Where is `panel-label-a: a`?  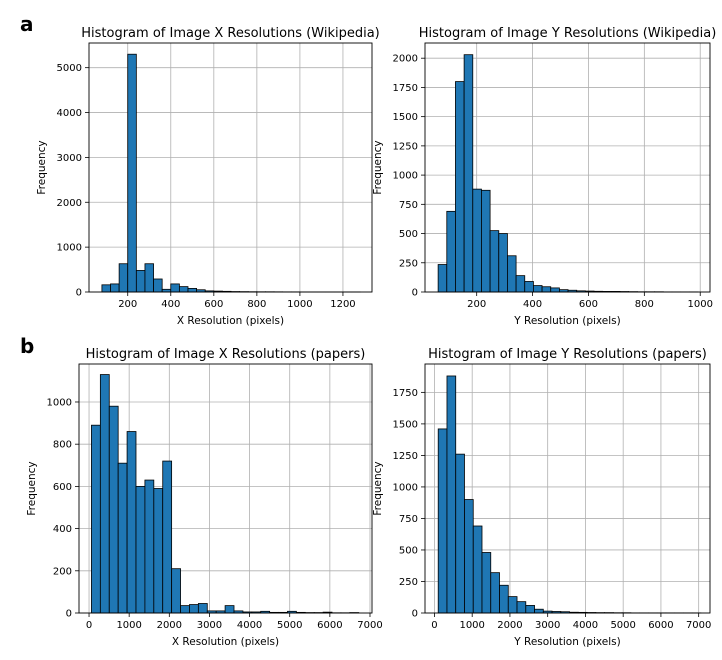
panel-label-a: a is located at coordinates (27, 24).